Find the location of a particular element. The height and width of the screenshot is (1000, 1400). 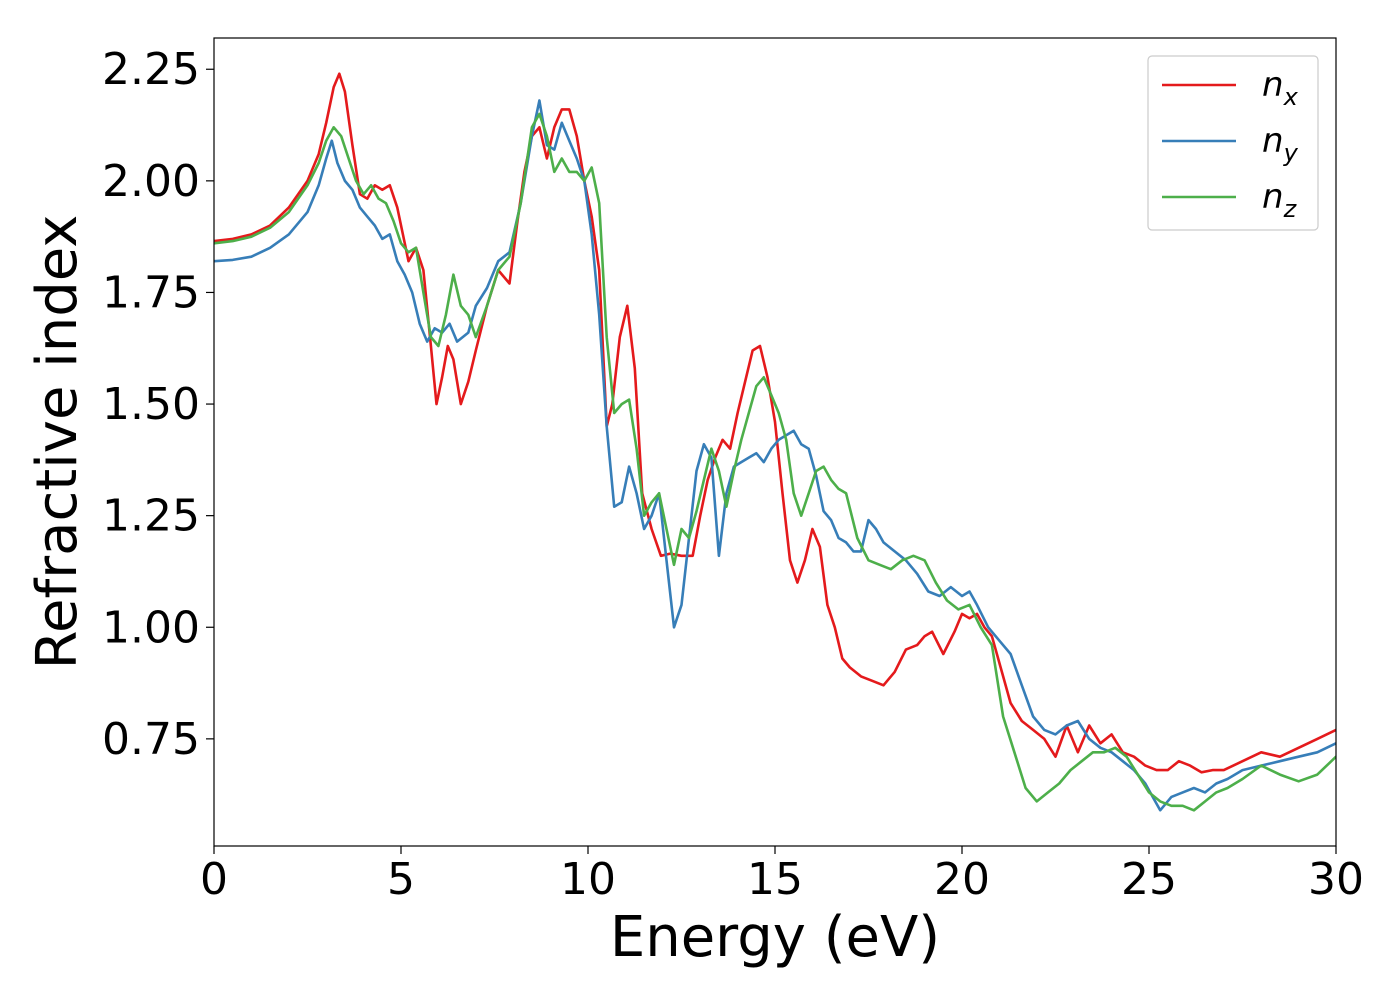

y-axis: 0.75 1.00 1.25 1.50 1.75 2.00 2.25 is located at coordinates (158, 404).